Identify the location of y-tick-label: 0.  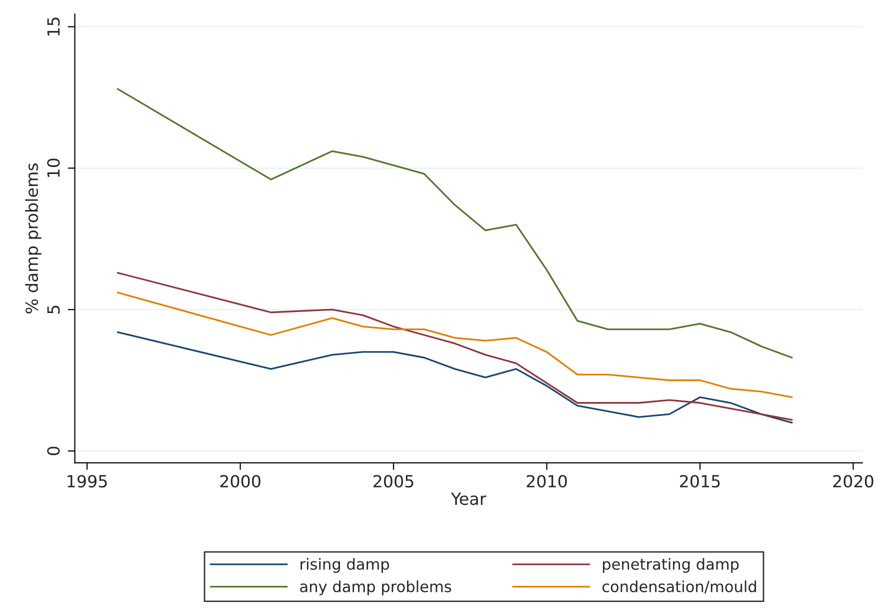
(53, 451).